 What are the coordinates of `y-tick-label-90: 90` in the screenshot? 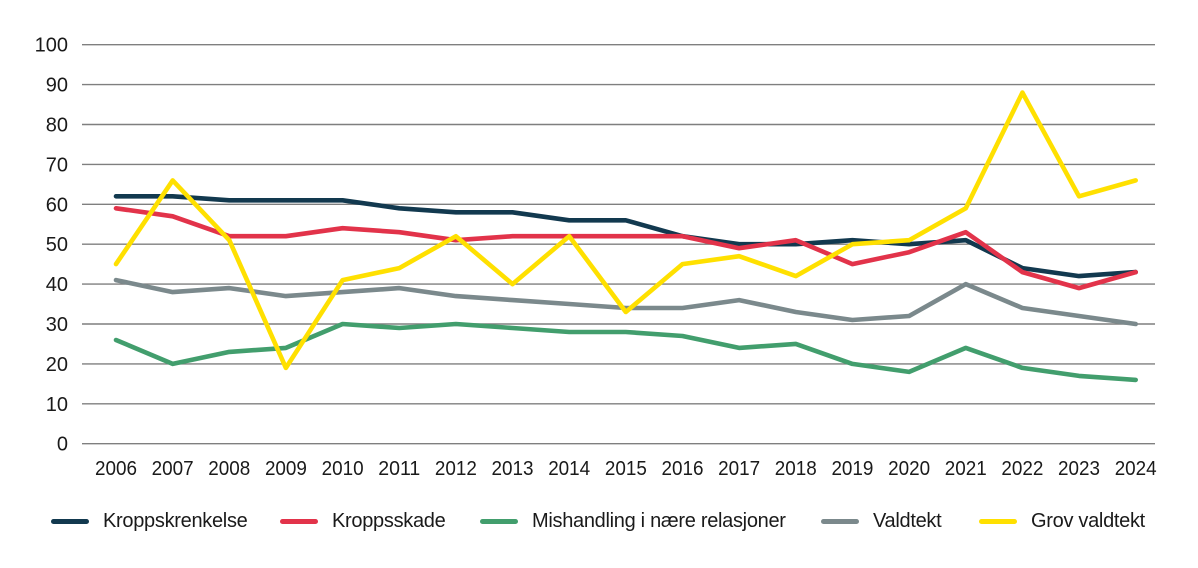 It's located at (57, 86).